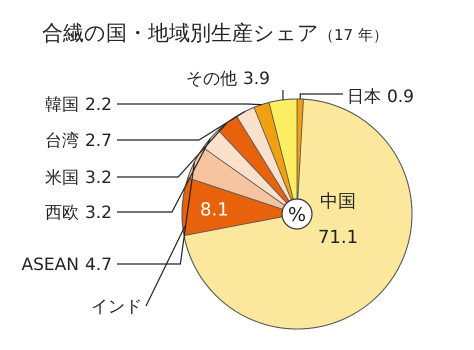 This screenshot has width=474, height=350. I want to click on data-label: 8.1, so click(214, 210).